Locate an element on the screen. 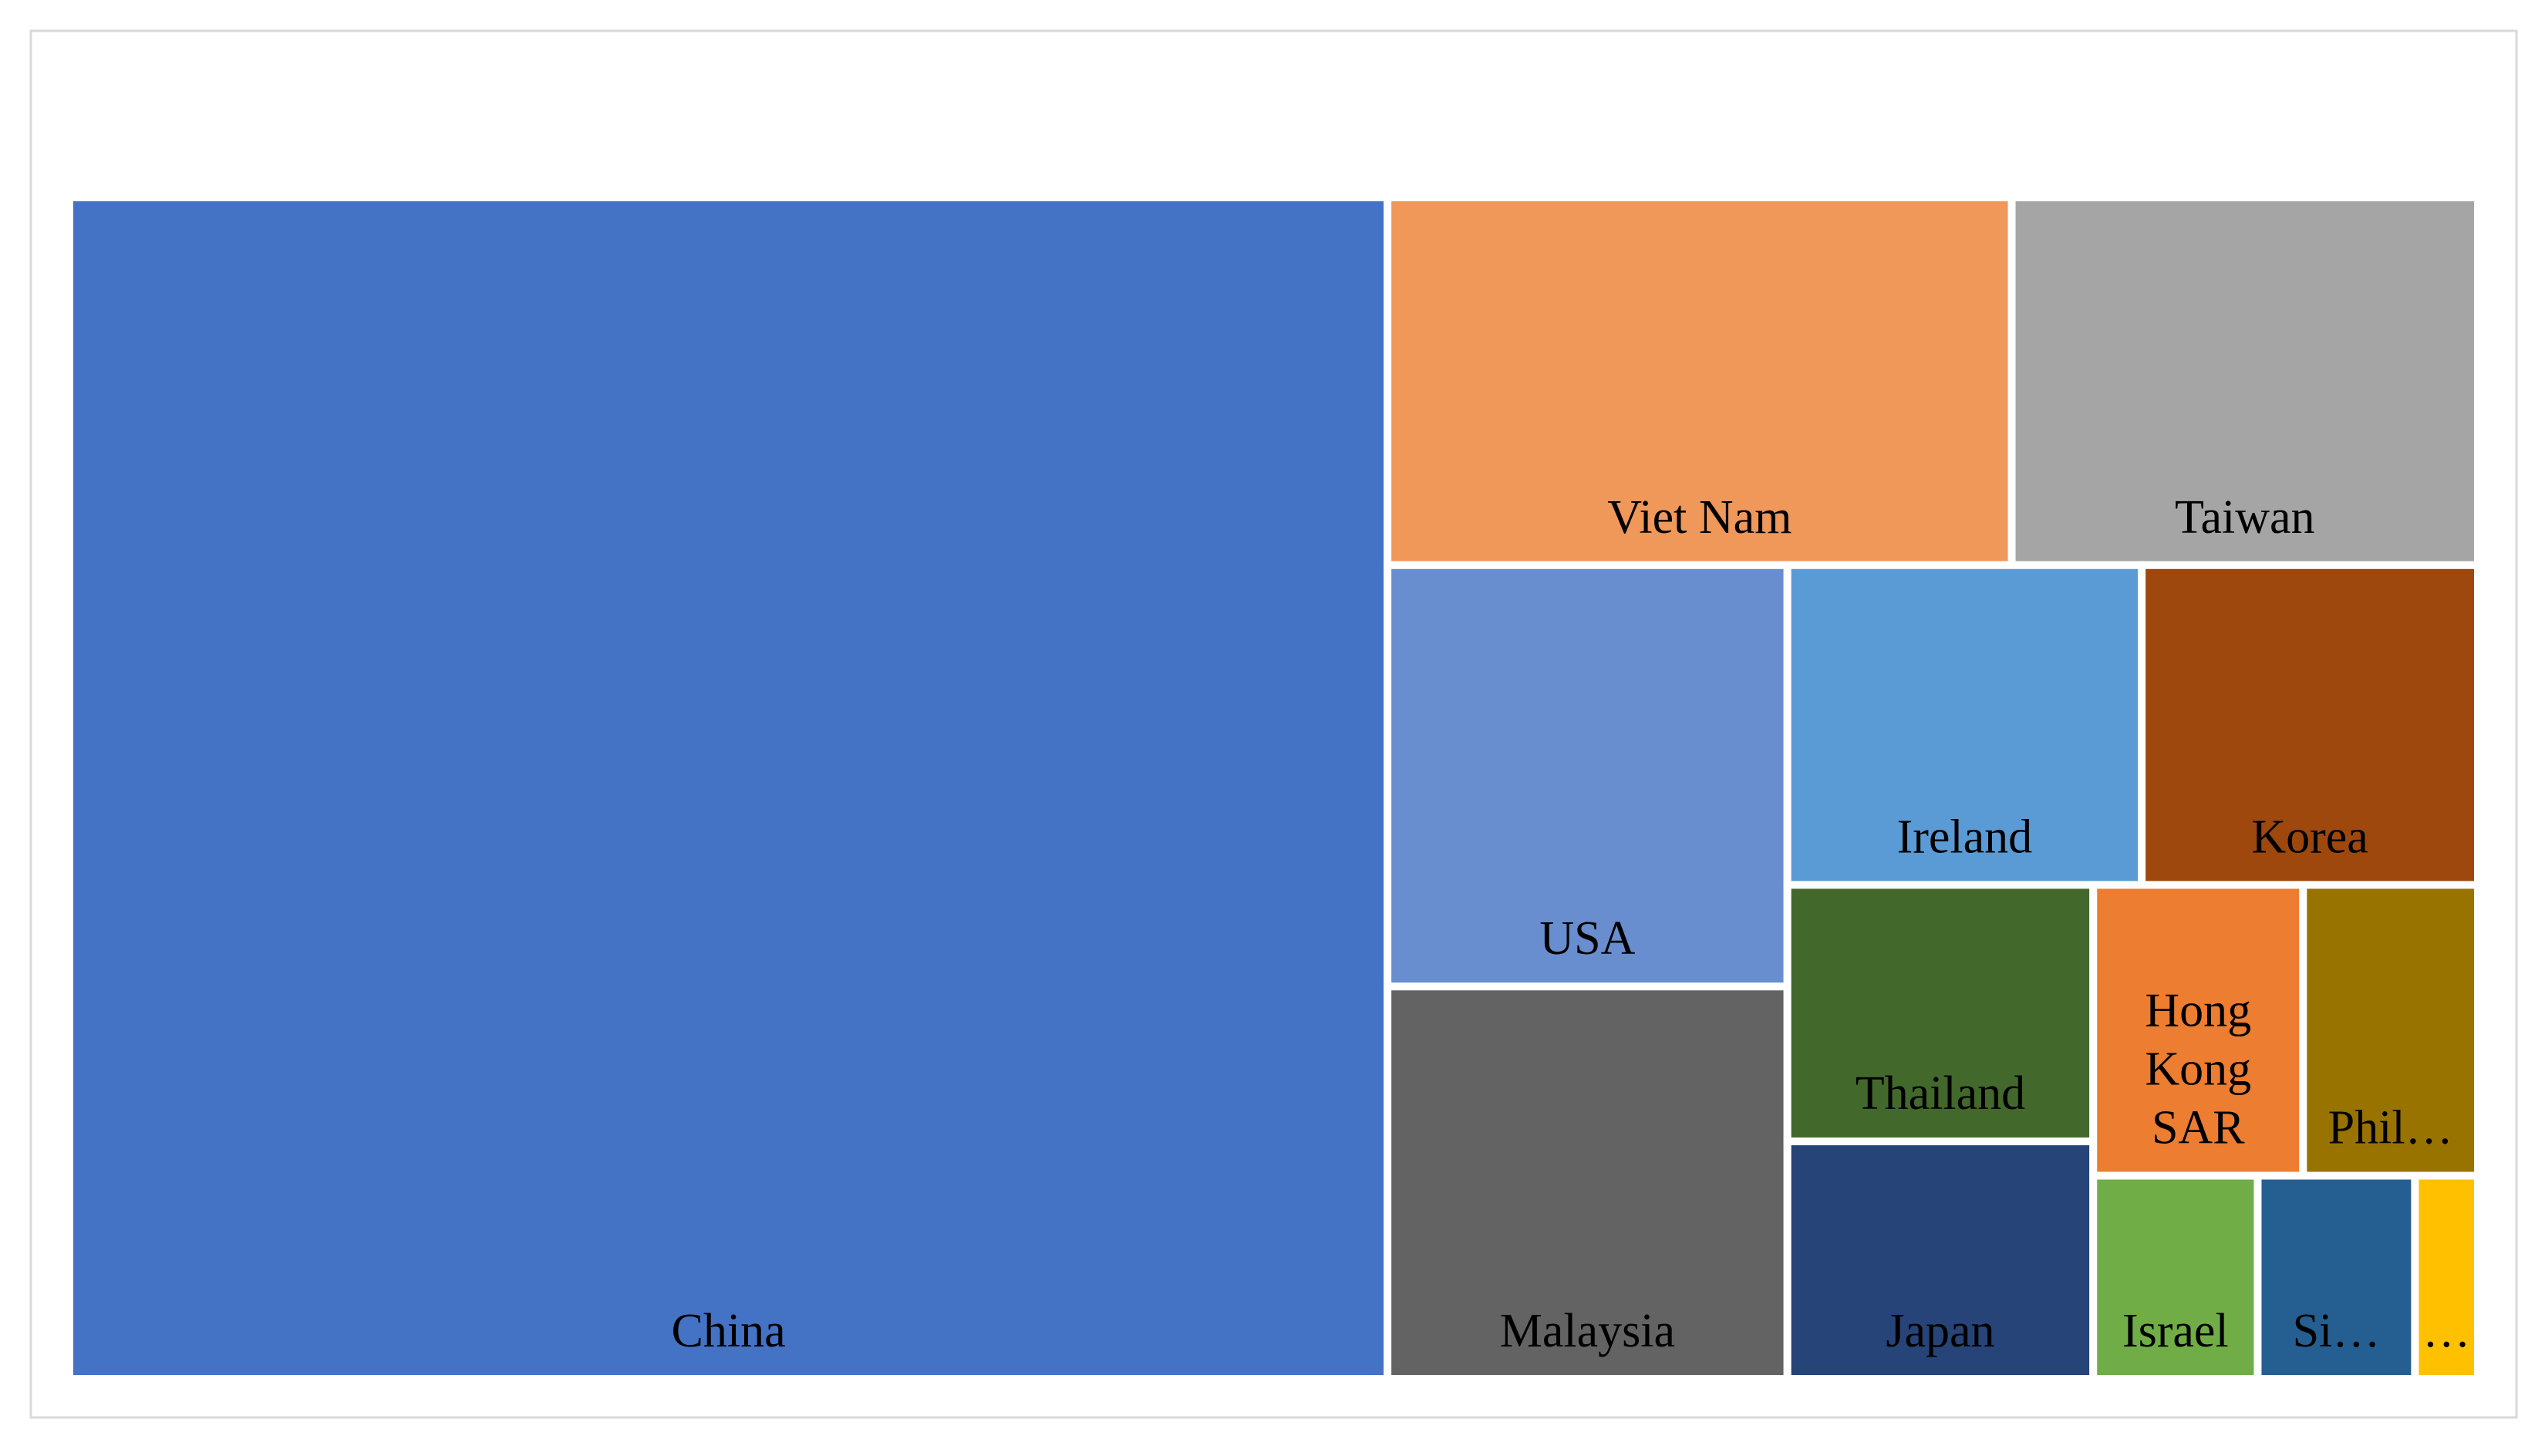  tile-label: Malaysia is located at coordinates (1587, 1331).